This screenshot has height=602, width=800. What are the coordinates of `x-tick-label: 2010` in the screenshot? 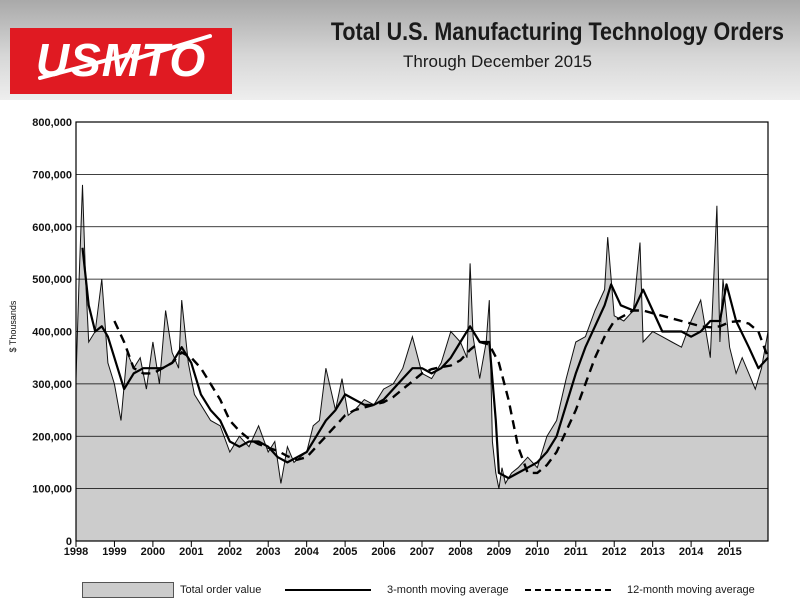 It's located at (537, 552).